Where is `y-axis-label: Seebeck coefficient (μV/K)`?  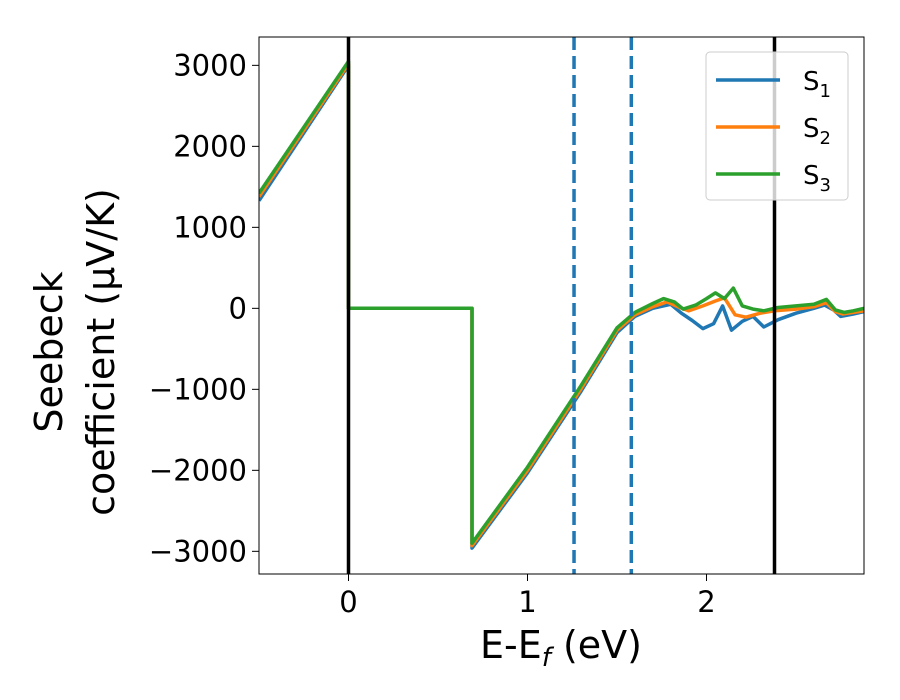
y-axis-label: Seebeck coefficient (μV/K) is located at coordinates (75, 352).